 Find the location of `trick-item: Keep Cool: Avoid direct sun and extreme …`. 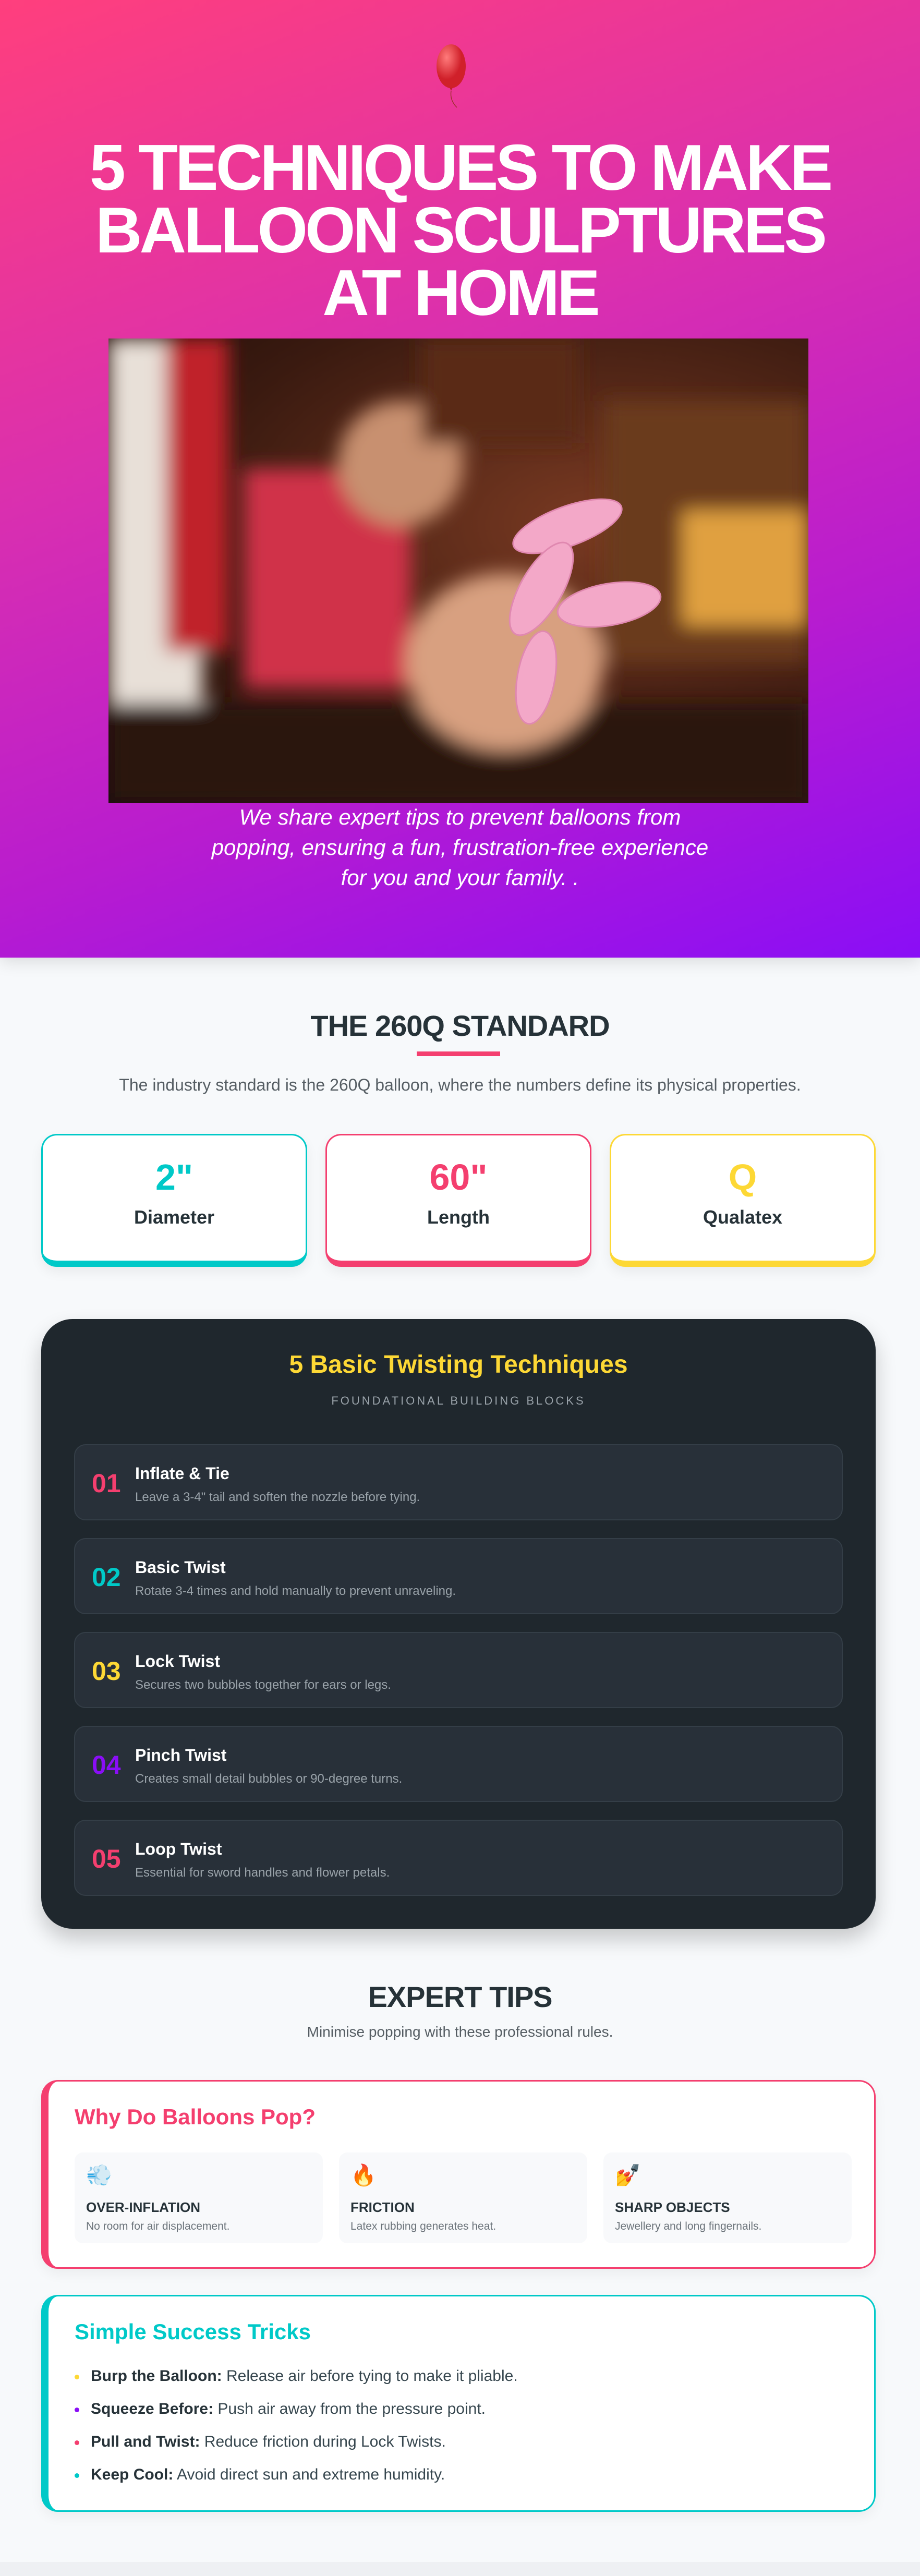

trick-item: Keep Cool: Avoid direct sun and extreme … is located at coordinates (260, 2475).